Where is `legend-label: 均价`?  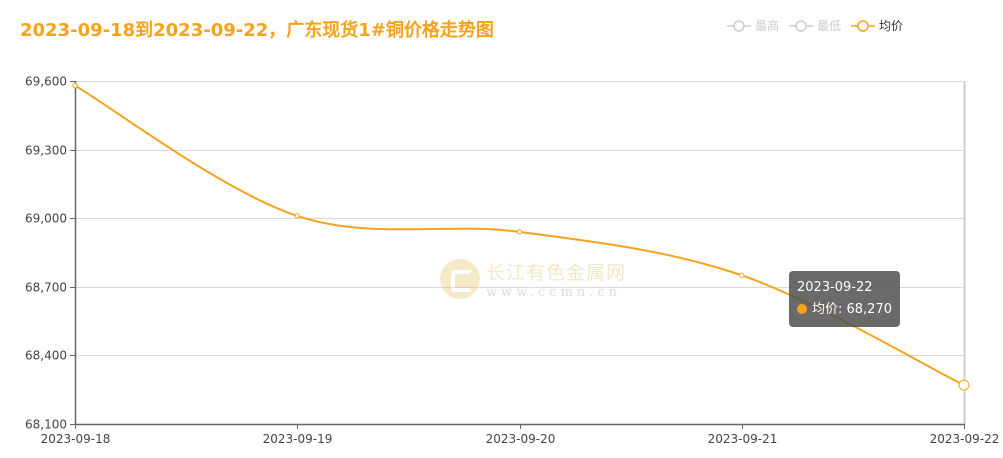 legend-label: 均价 is located at coordinates (890, 26).